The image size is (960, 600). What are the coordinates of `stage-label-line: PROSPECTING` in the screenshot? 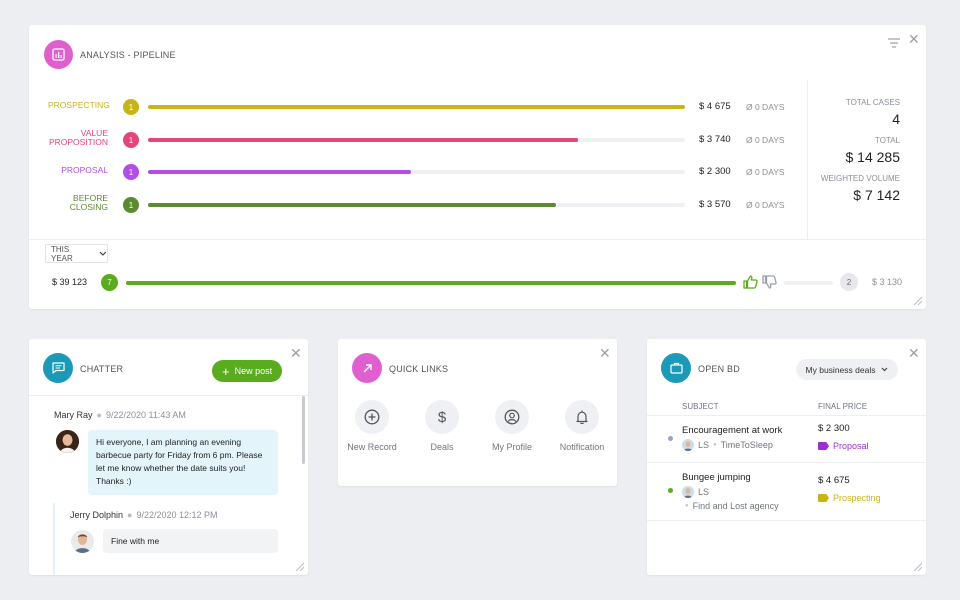 It's located at (79, 105).